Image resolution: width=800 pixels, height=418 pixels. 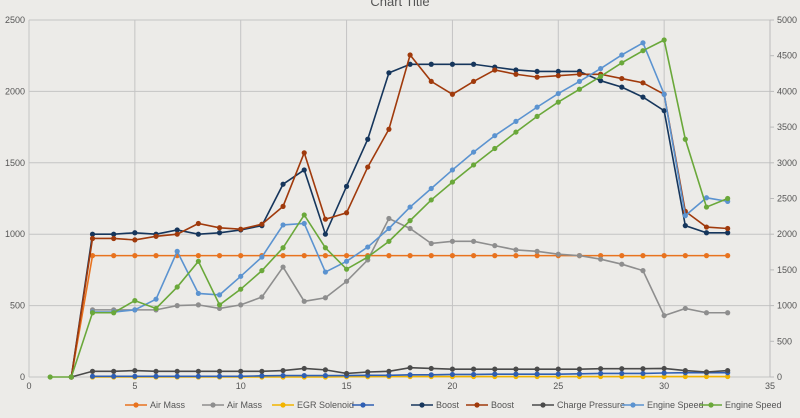 I want to click on y2-tick-label: 1500, so click(x=787, y=270).